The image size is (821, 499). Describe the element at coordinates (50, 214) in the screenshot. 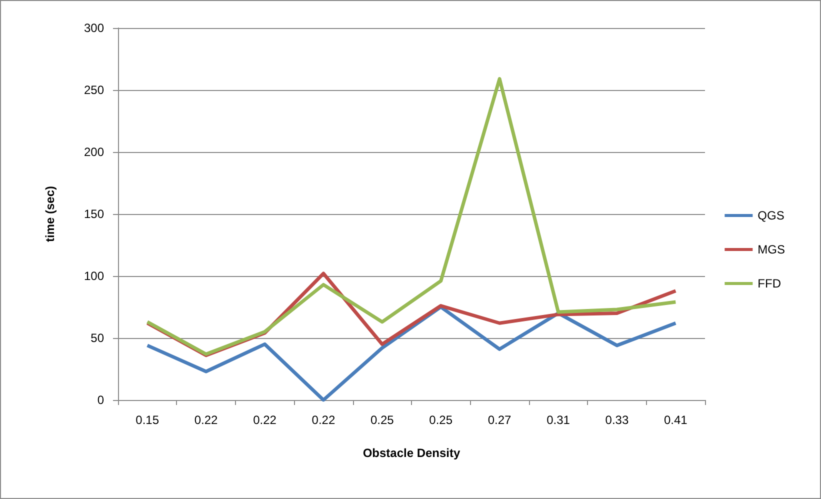

I see `y-axis-title: time (sec)` at that location.